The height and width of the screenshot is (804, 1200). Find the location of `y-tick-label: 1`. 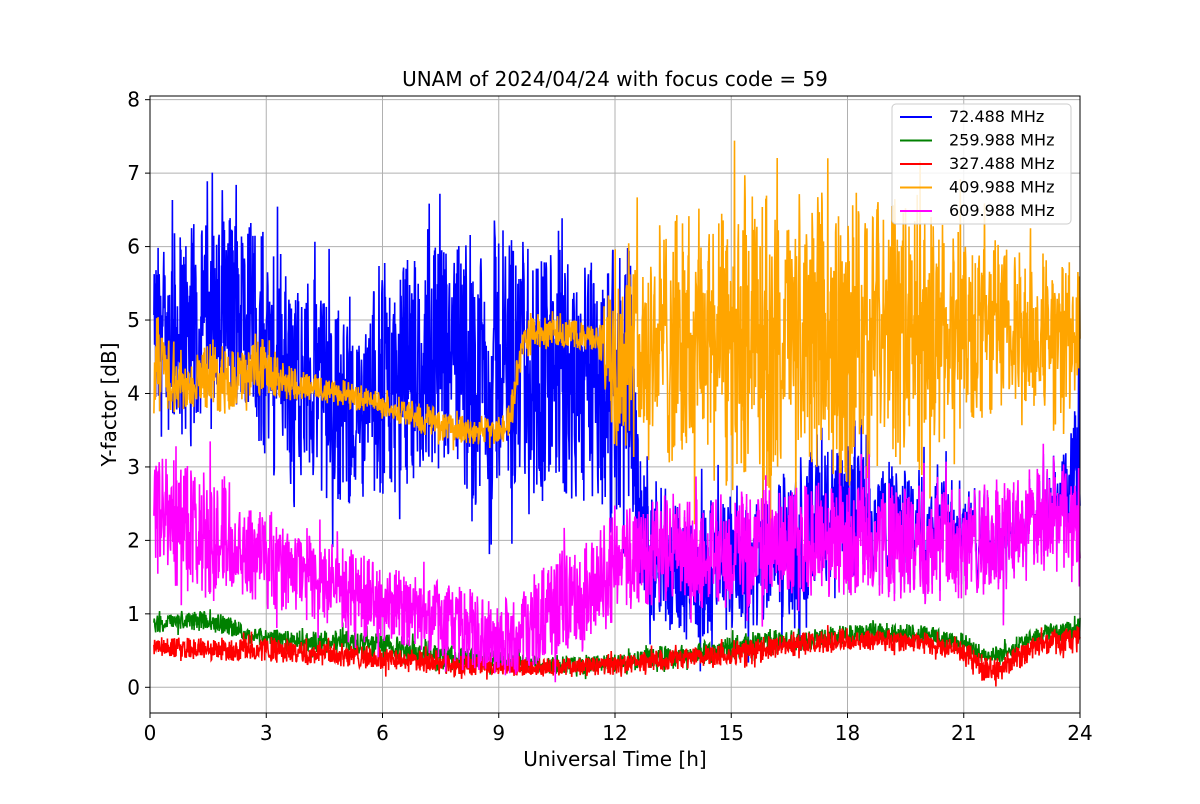

y-tick-label: 1 is located at coordinates (133, 614).